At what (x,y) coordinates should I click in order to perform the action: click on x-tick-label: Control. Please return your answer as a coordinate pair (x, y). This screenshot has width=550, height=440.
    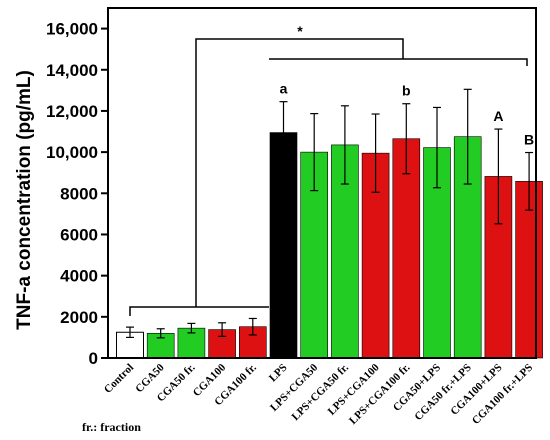
    Looking at the image, I should click on (119, 379).